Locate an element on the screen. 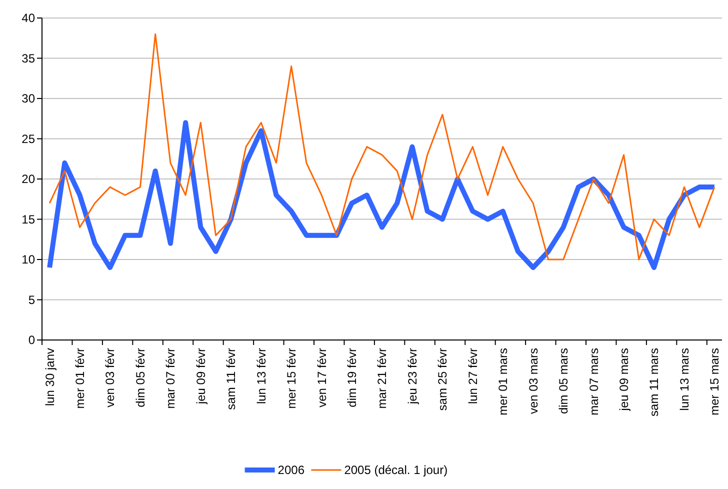  x-tick-label: mar 07 mars is located at coordinates (593, 382).